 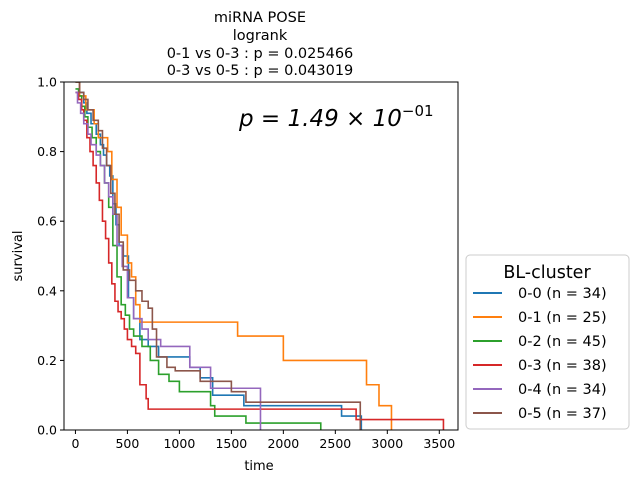 What do you see at coordinates (562, 342) in the screenshot?
I see `legend-label: 0-2 (n = 45)` at bounding box center [562, 342].